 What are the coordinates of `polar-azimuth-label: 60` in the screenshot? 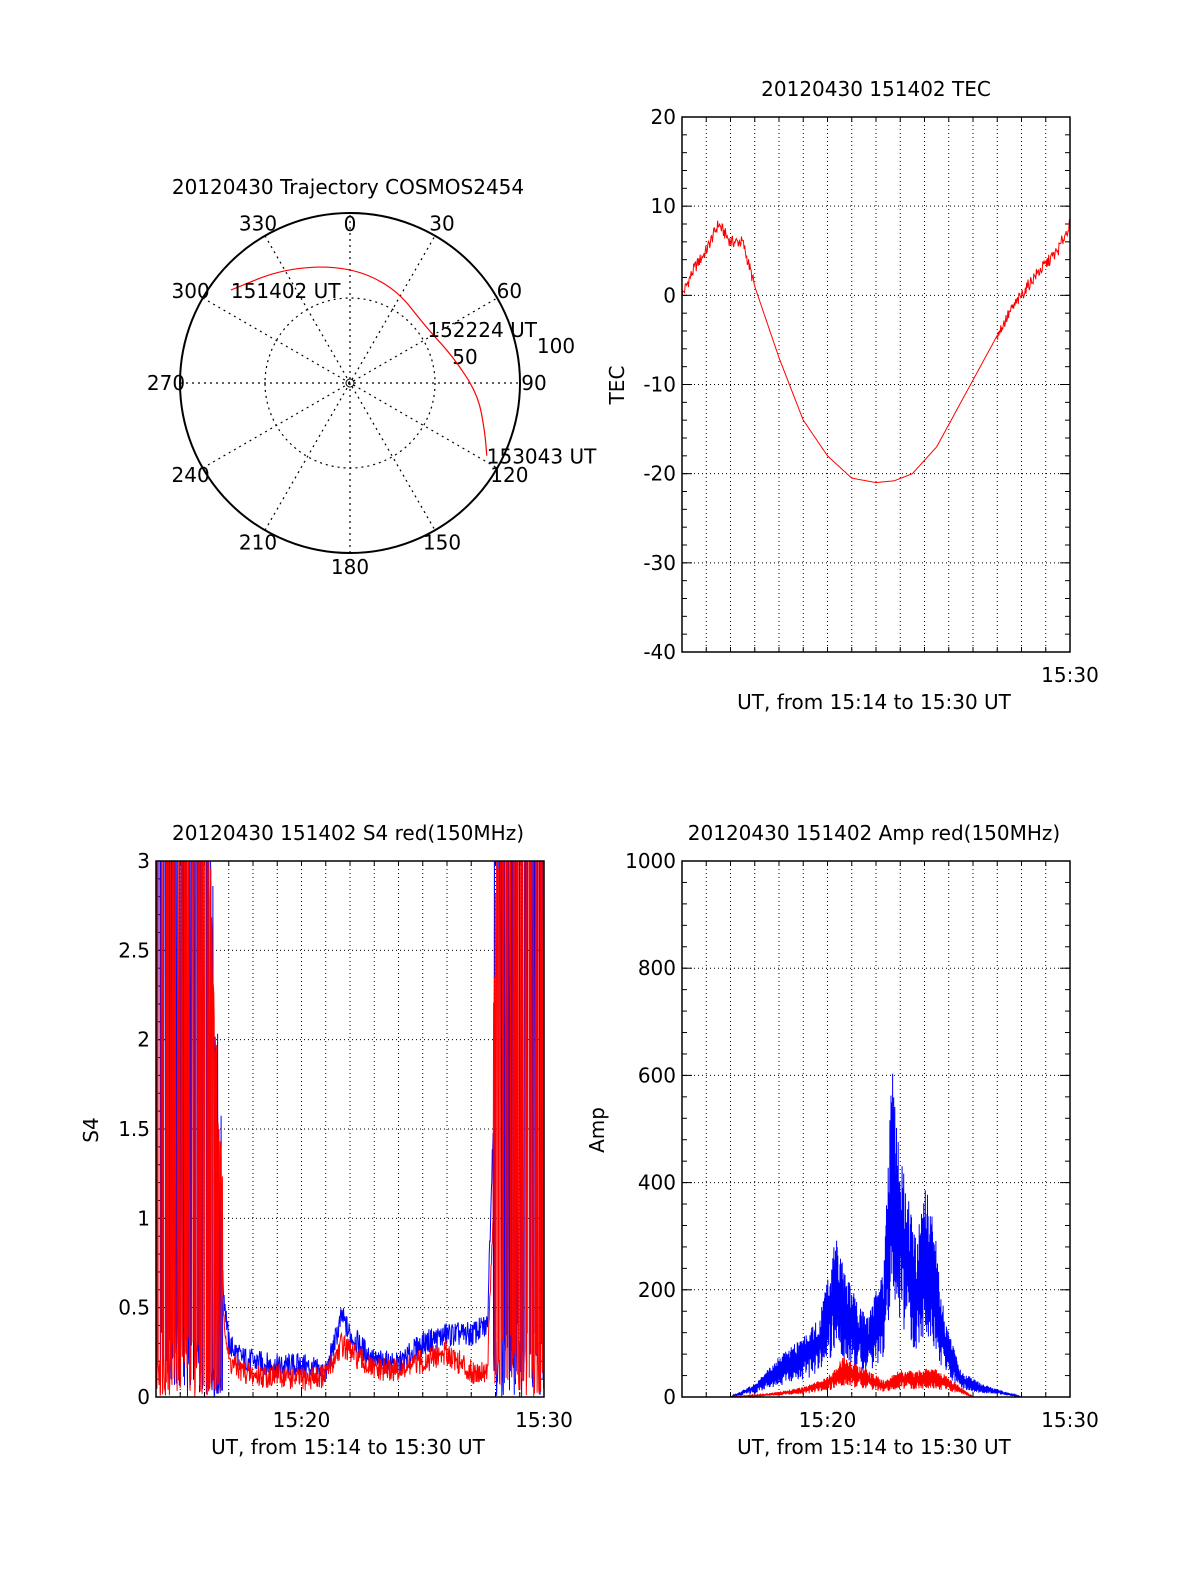 It's located at (509, 291).